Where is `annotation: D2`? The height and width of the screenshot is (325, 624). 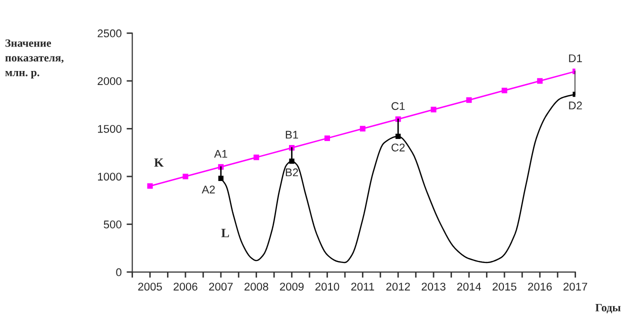 annotation: D2 is located at coordinates (575, 106).